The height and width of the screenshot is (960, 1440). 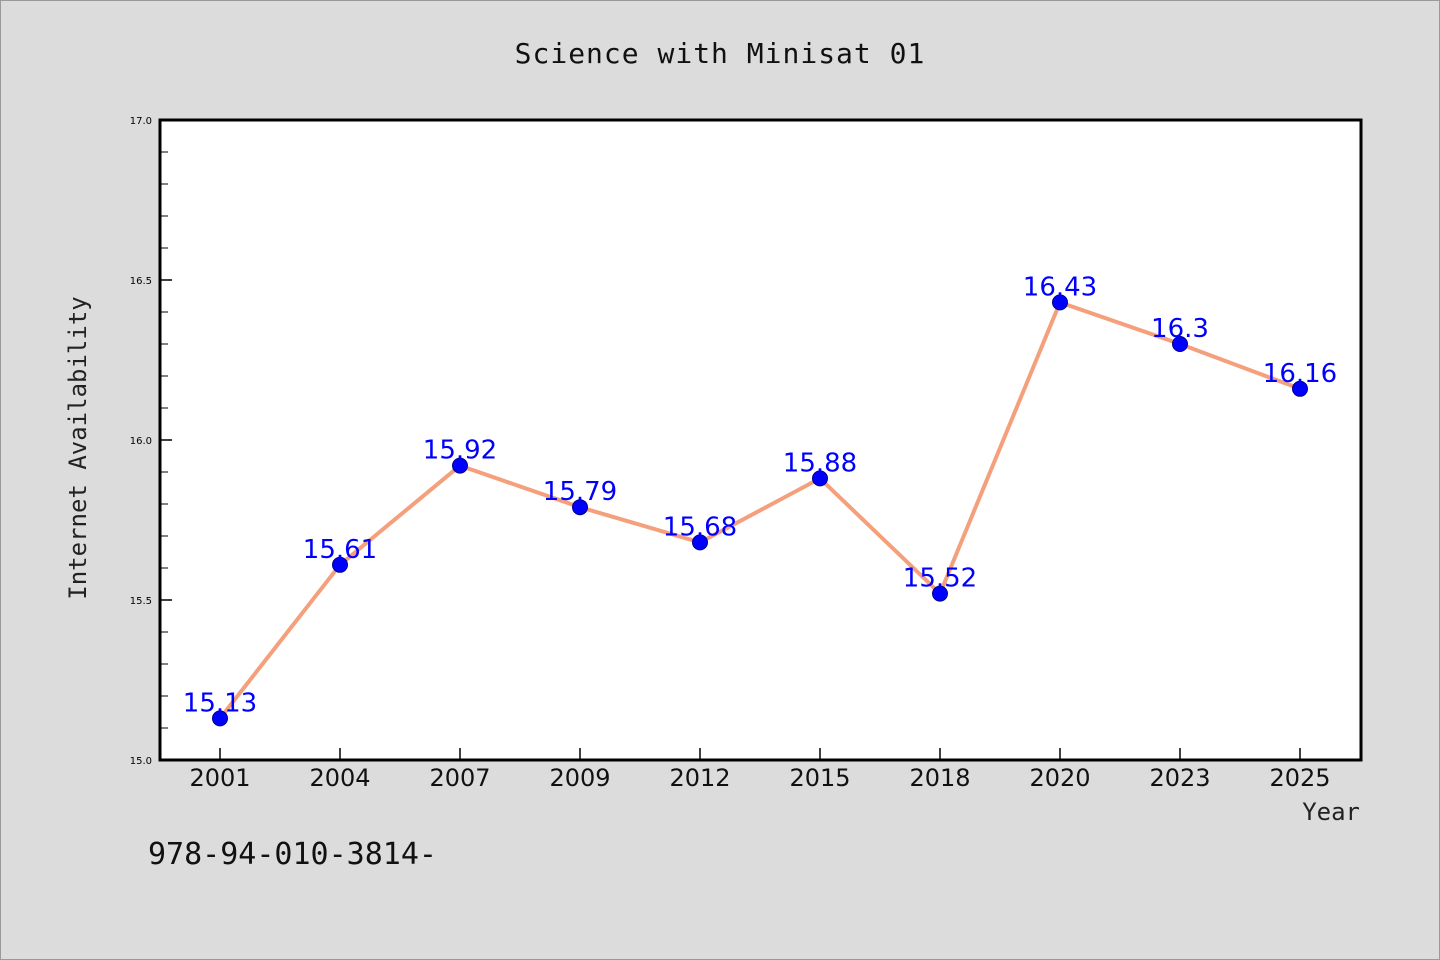 I want to click on x-tick-label: 2015, so click(x=819, y=778).